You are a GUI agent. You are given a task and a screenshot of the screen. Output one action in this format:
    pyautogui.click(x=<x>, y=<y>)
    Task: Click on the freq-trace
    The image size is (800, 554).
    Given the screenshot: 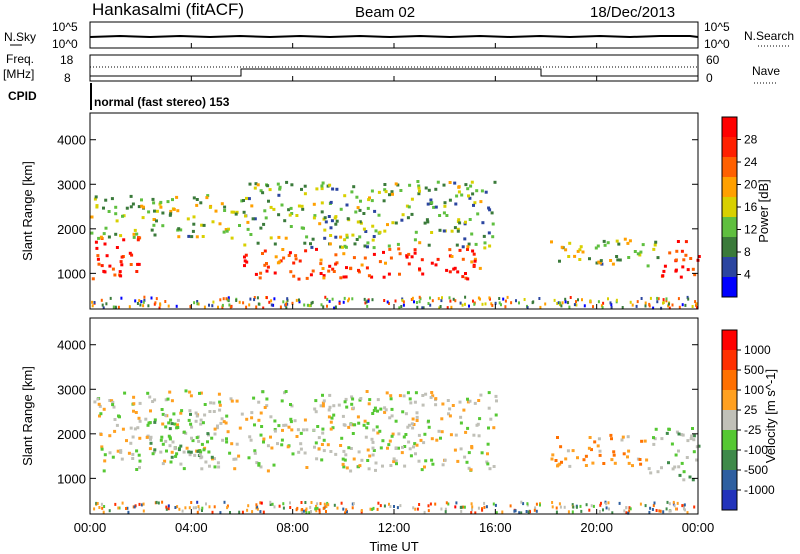 What is the action you would take?
    pyautogui.click(x=394, y=72)
    